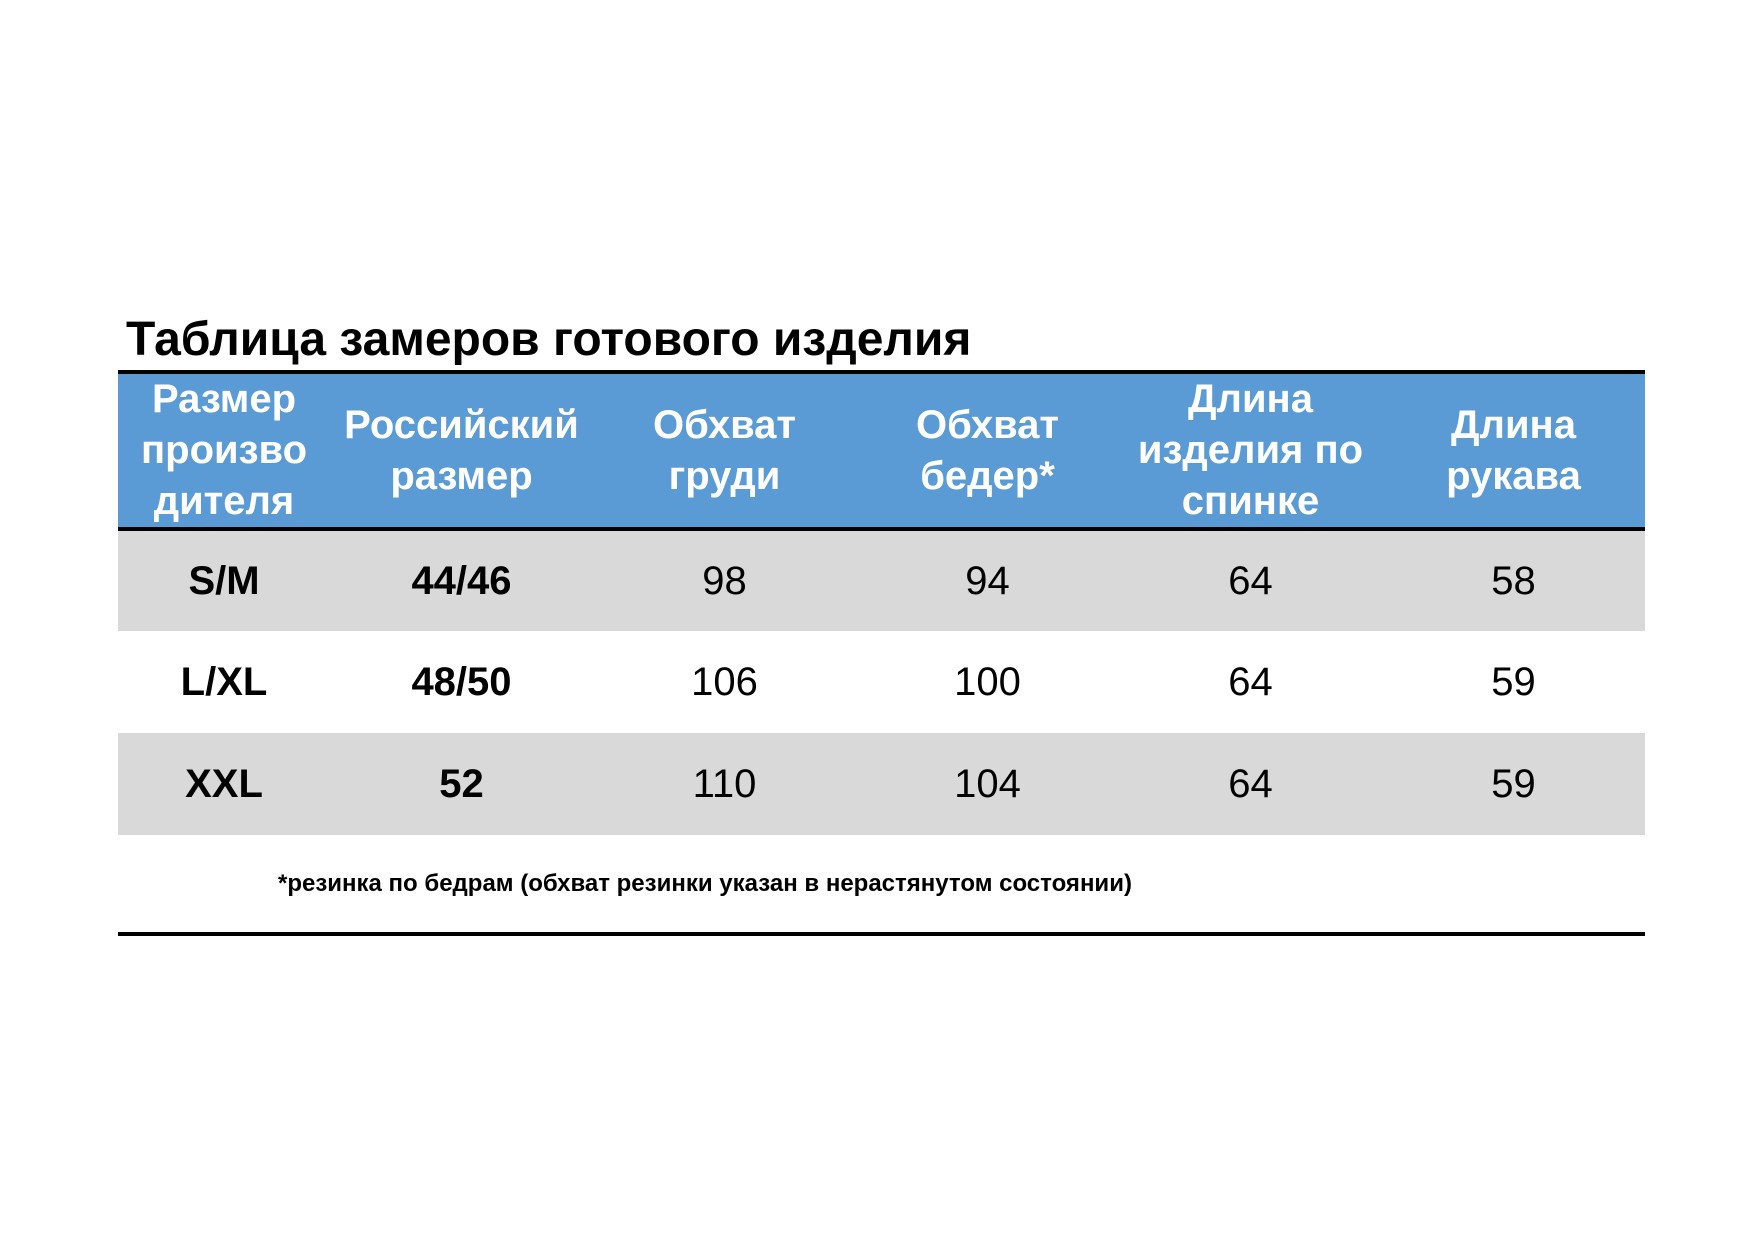 The width and height of the screenshot is (1755, 1241). What do you see at coordinates (724, 681) in the screenshot?
I see `cell-chest-girth: 106` at bounding box center [724, 681].